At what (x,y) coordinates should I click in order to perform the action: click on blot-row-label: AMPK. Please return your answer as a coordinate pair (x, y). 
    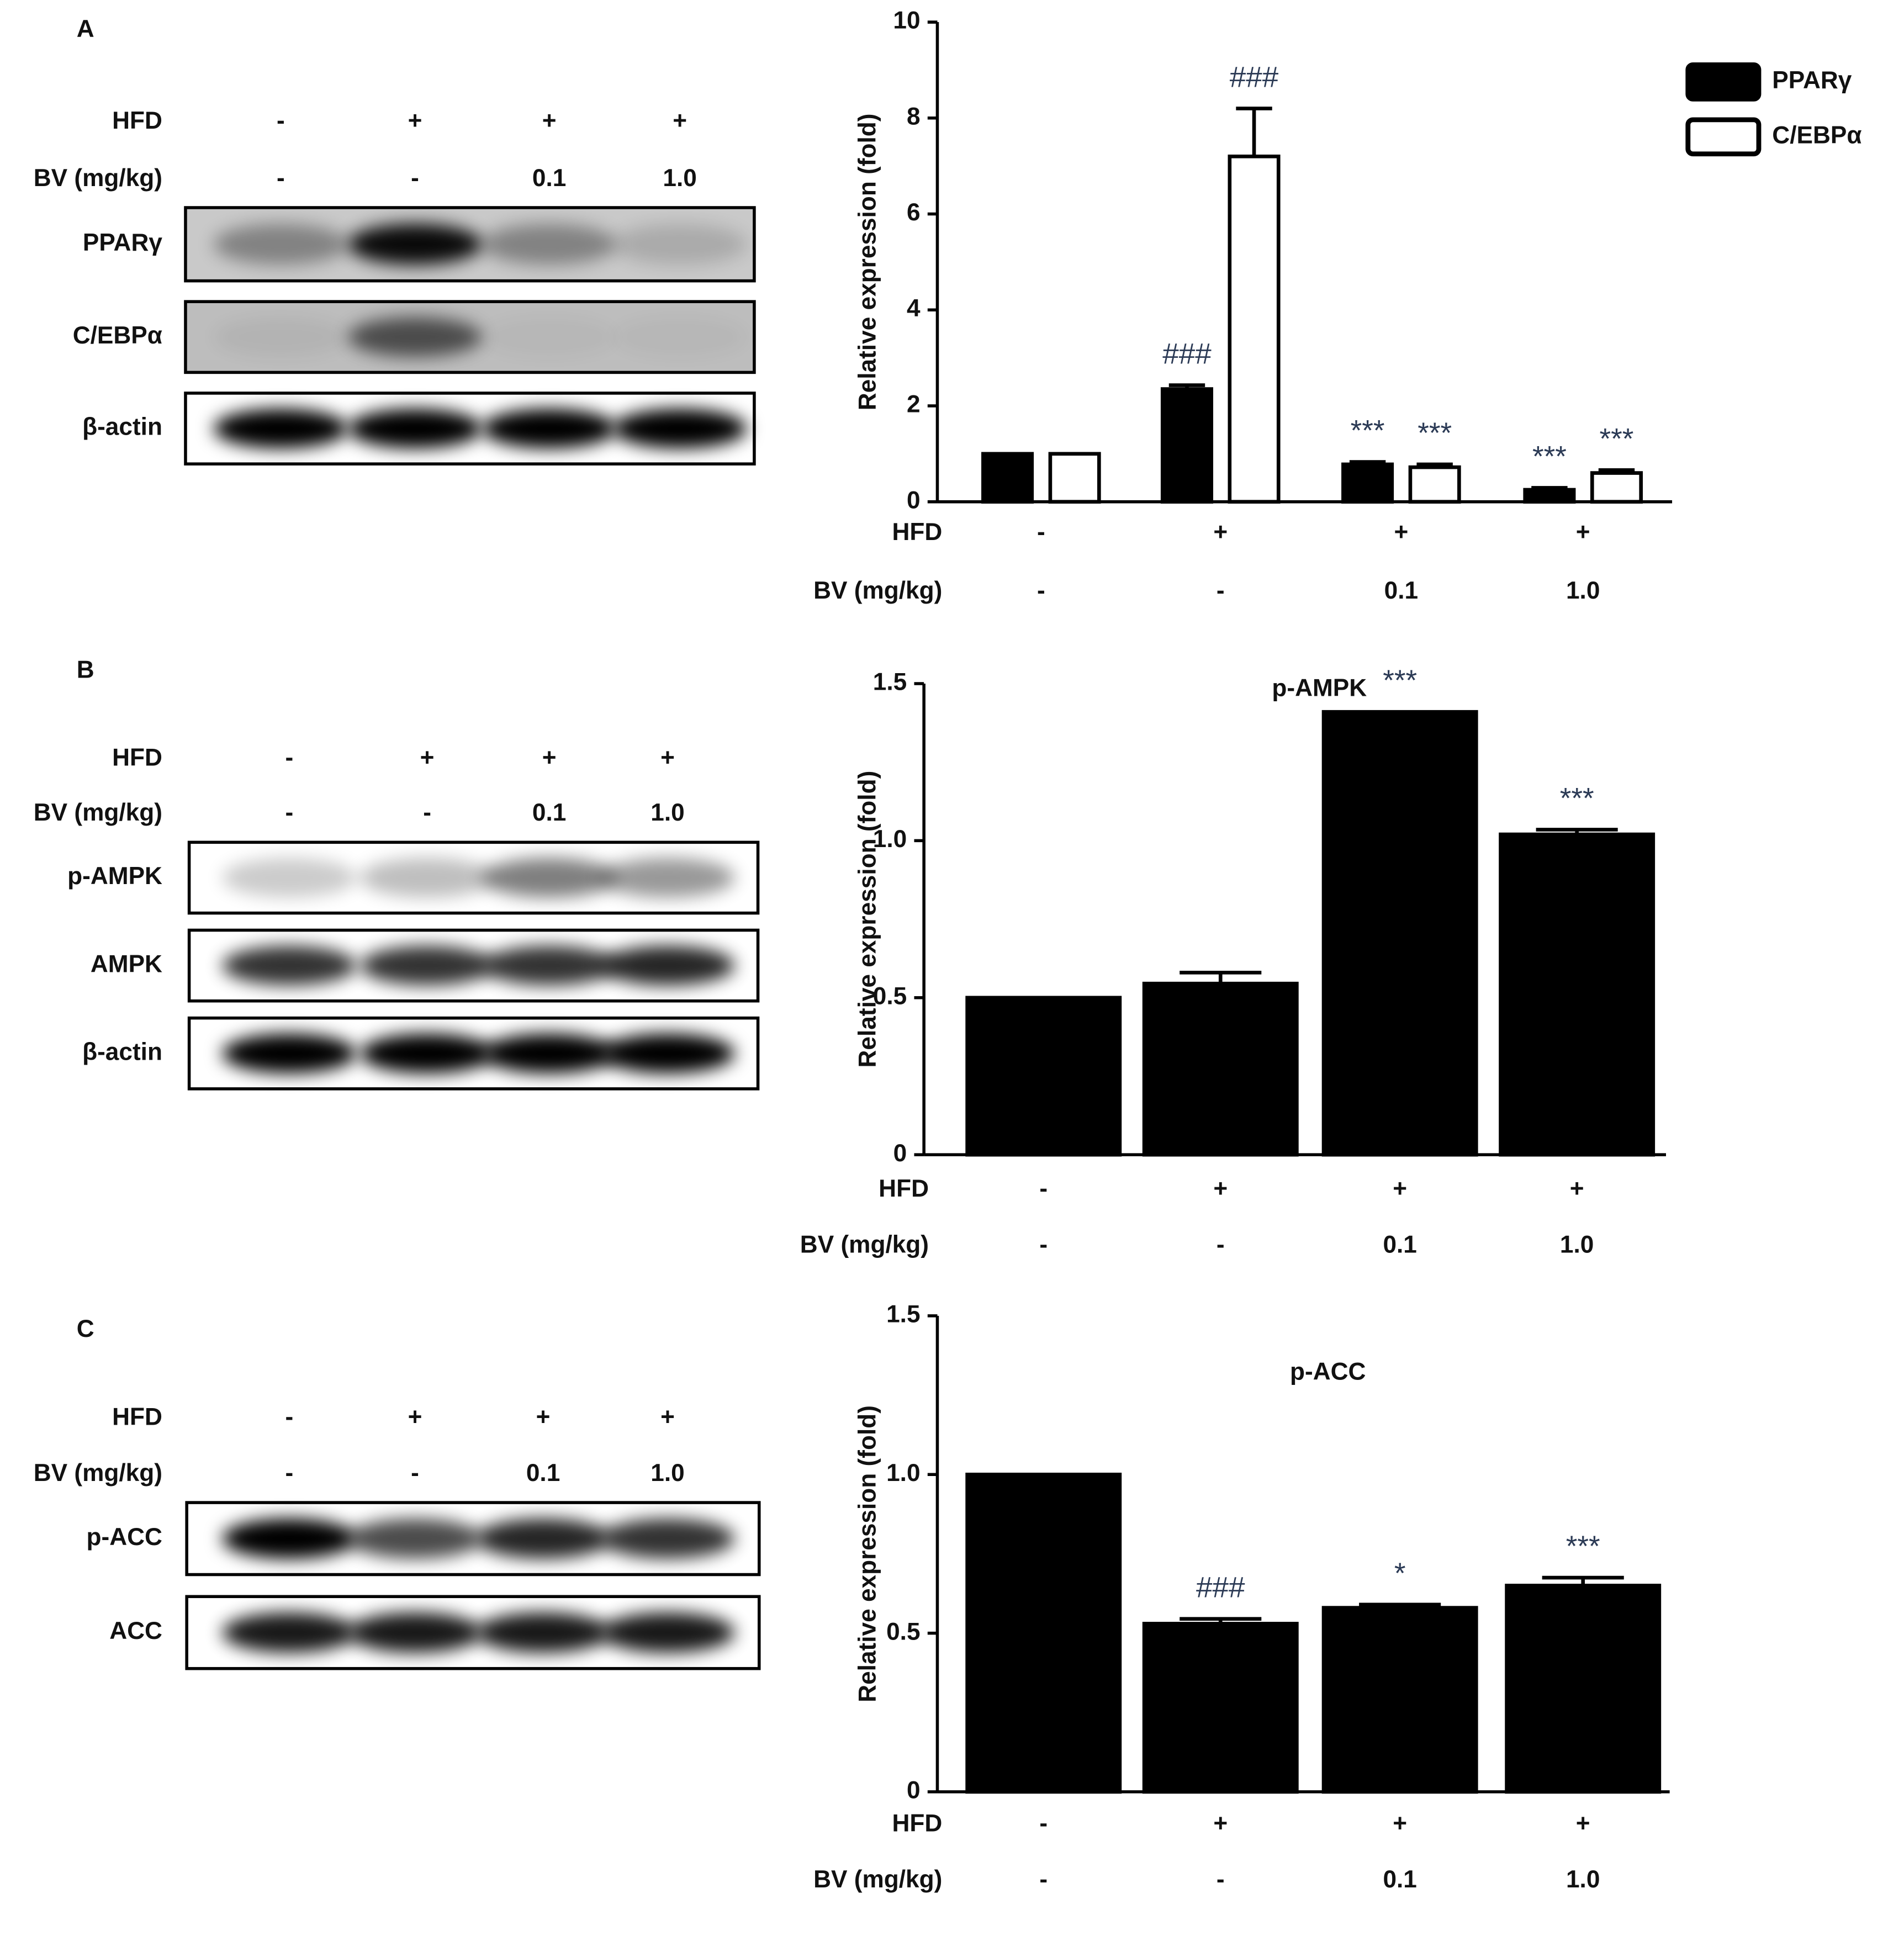
    Looking at the image, I should click on (126, 963).